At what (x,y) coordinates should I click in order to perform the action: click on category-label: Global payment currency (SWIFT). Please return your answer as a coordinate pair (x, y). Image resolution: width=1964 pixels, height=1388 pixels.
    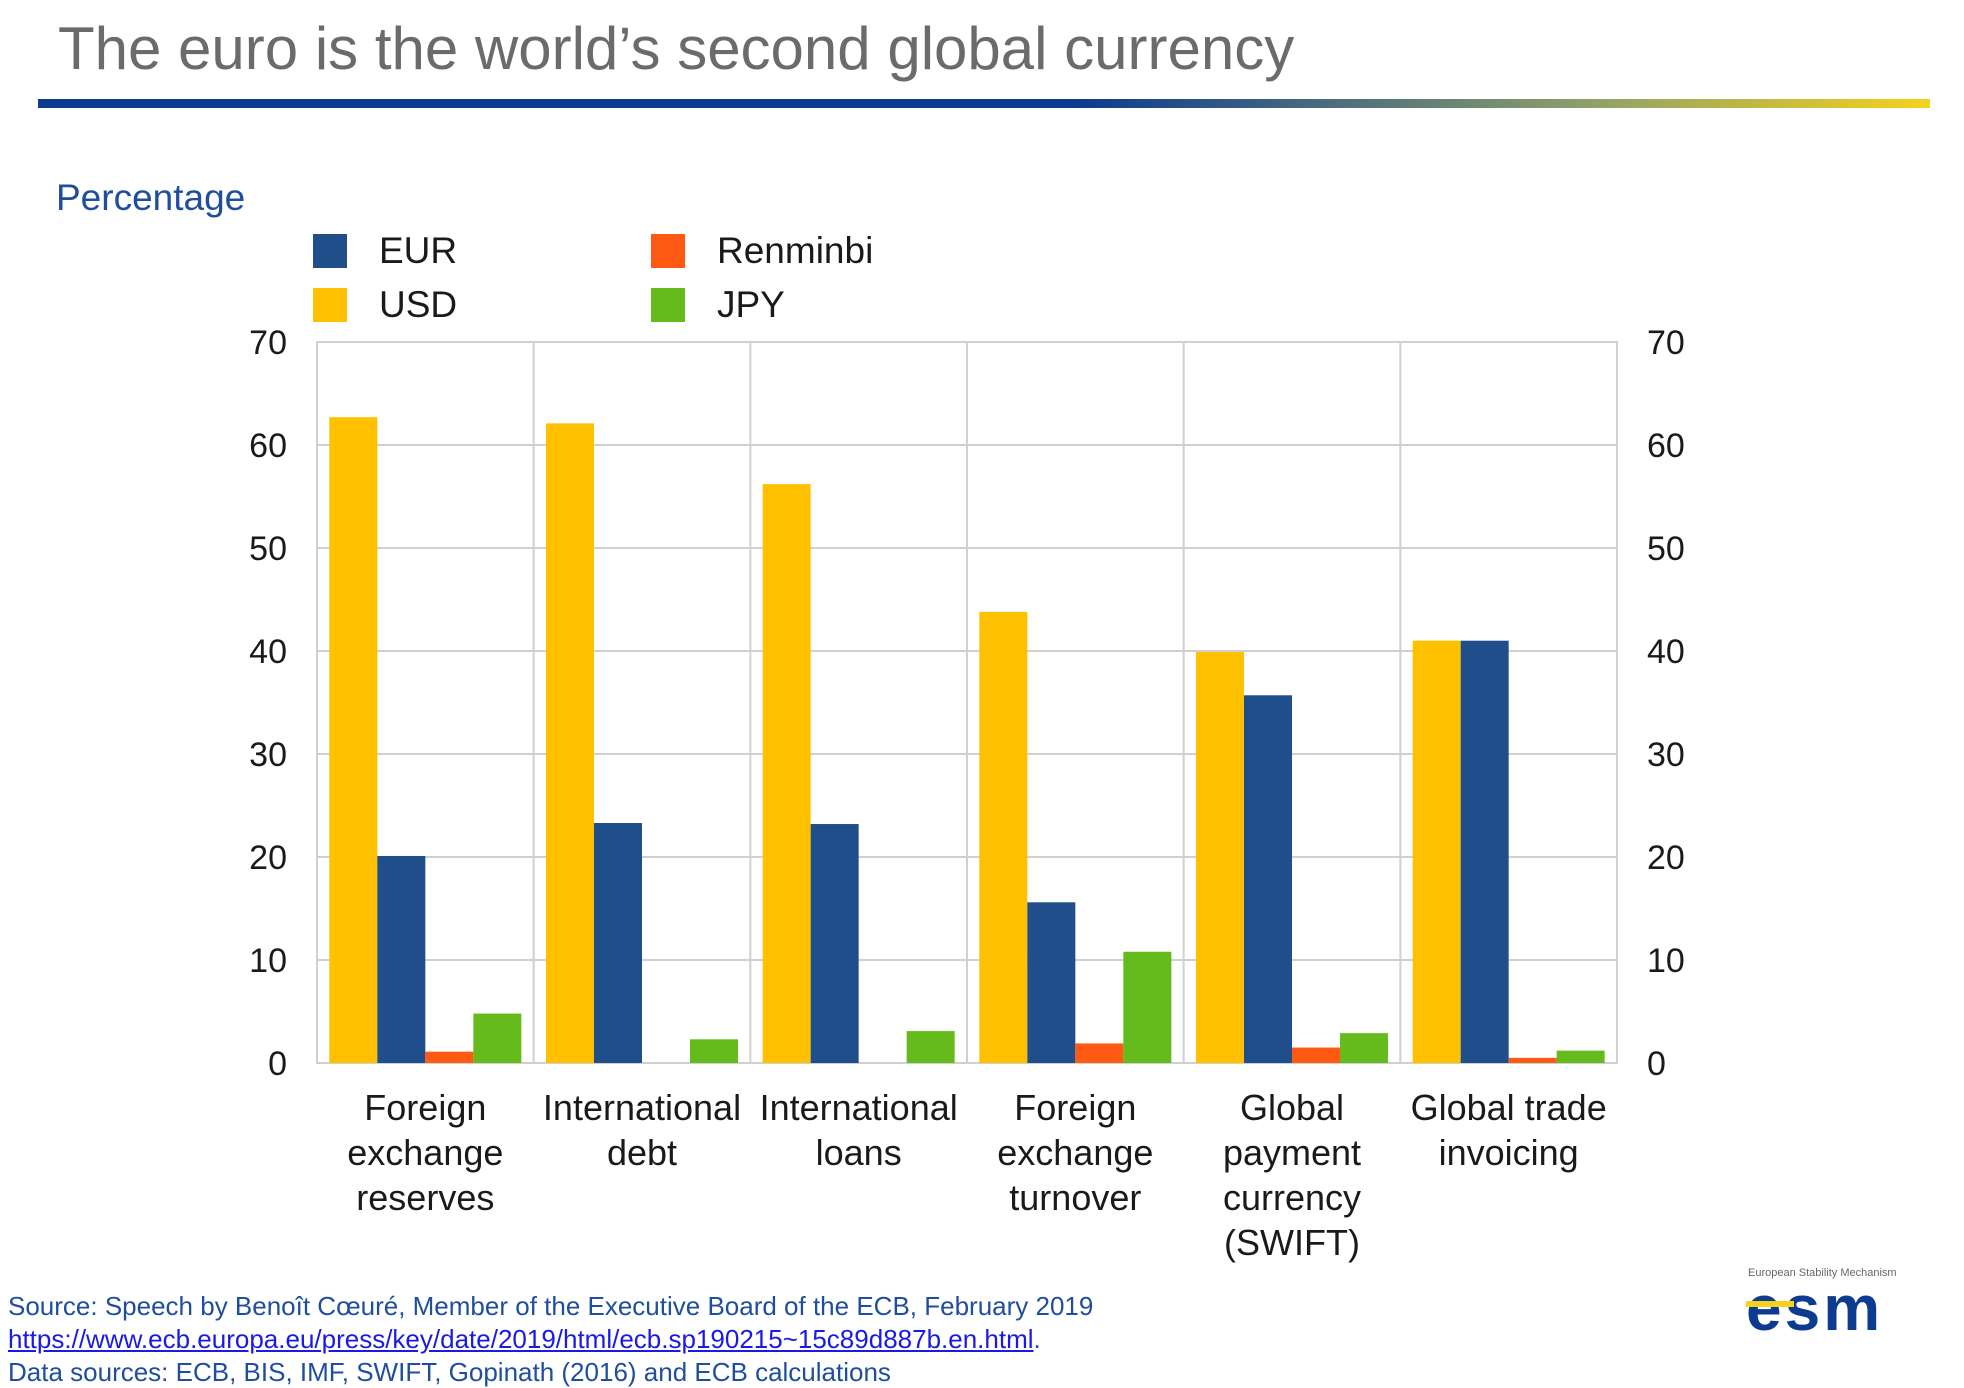
    Looking at the image, I should click on (1292, 1175).